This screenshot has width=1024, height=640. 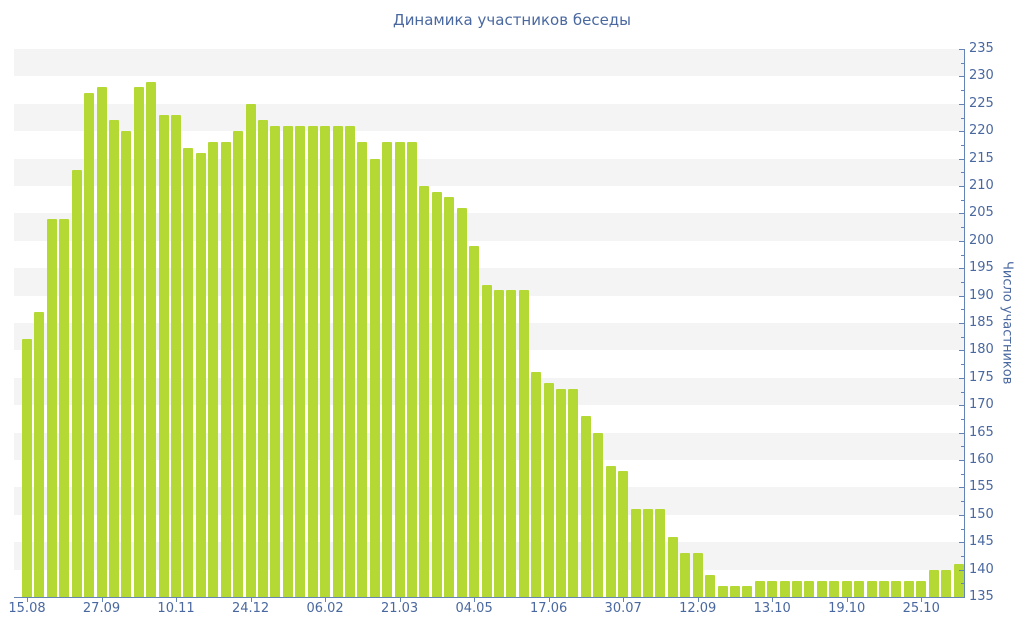 I want to click on x-tick-label: 04.05, so click(x=474, y=608).